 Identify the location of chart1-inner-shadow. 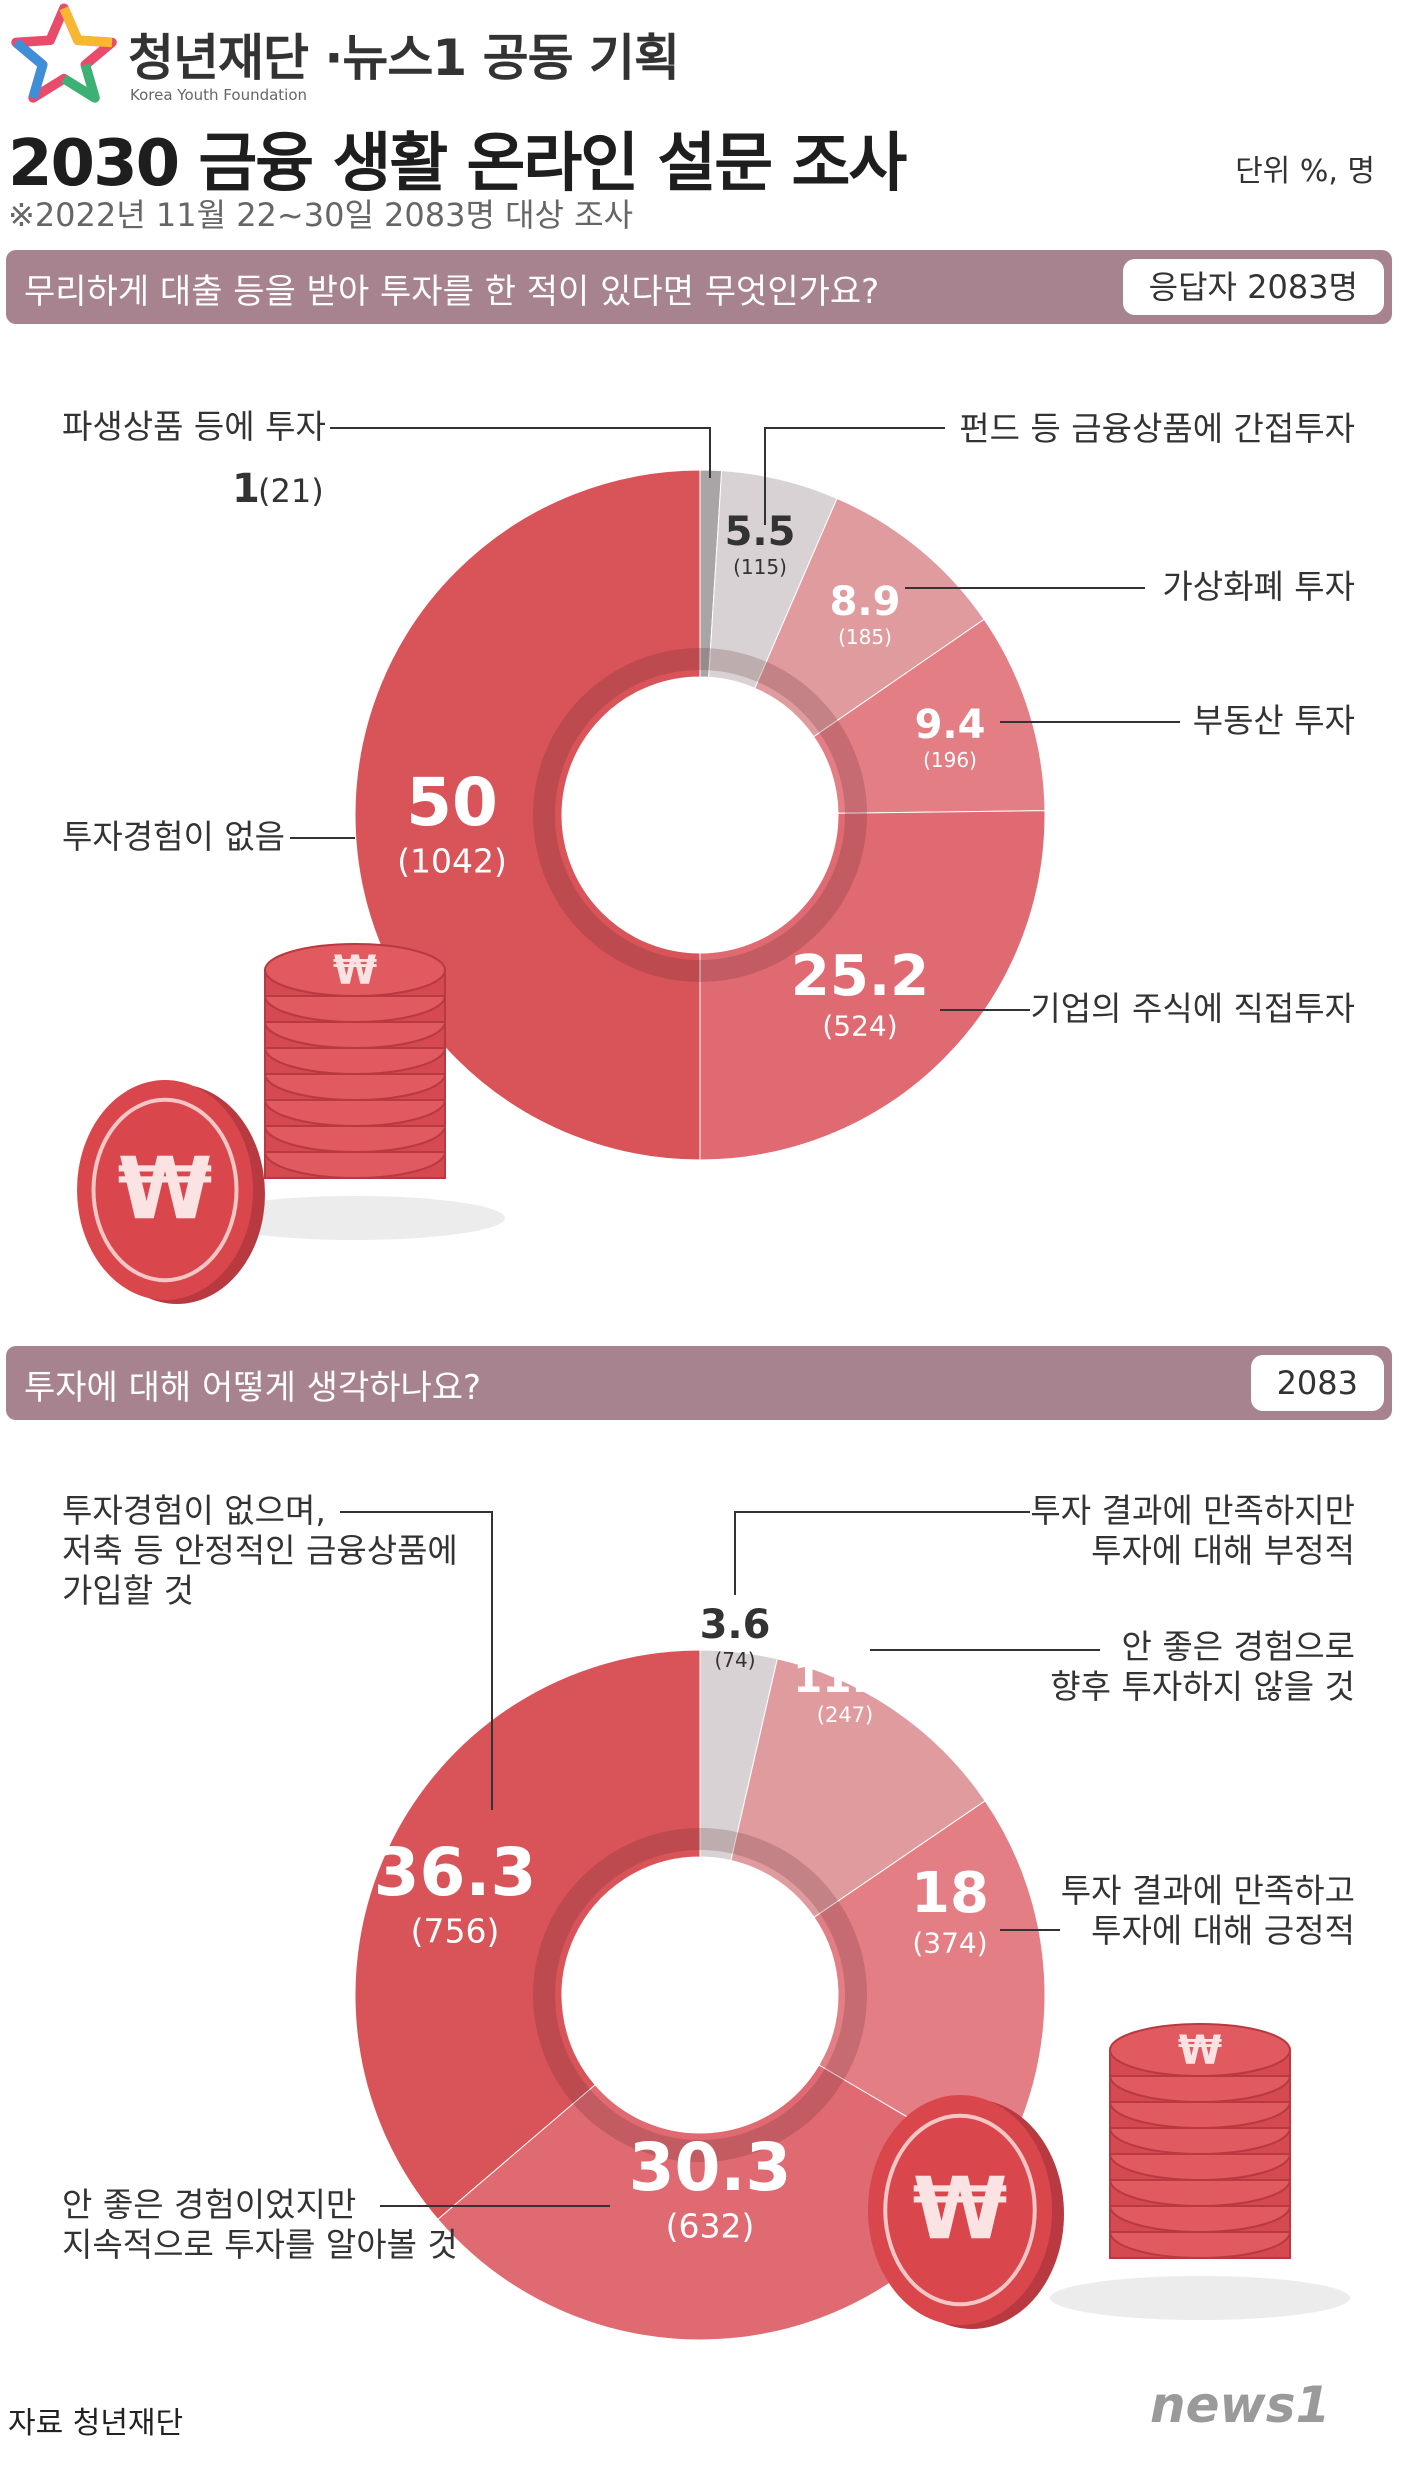
(700, 815).